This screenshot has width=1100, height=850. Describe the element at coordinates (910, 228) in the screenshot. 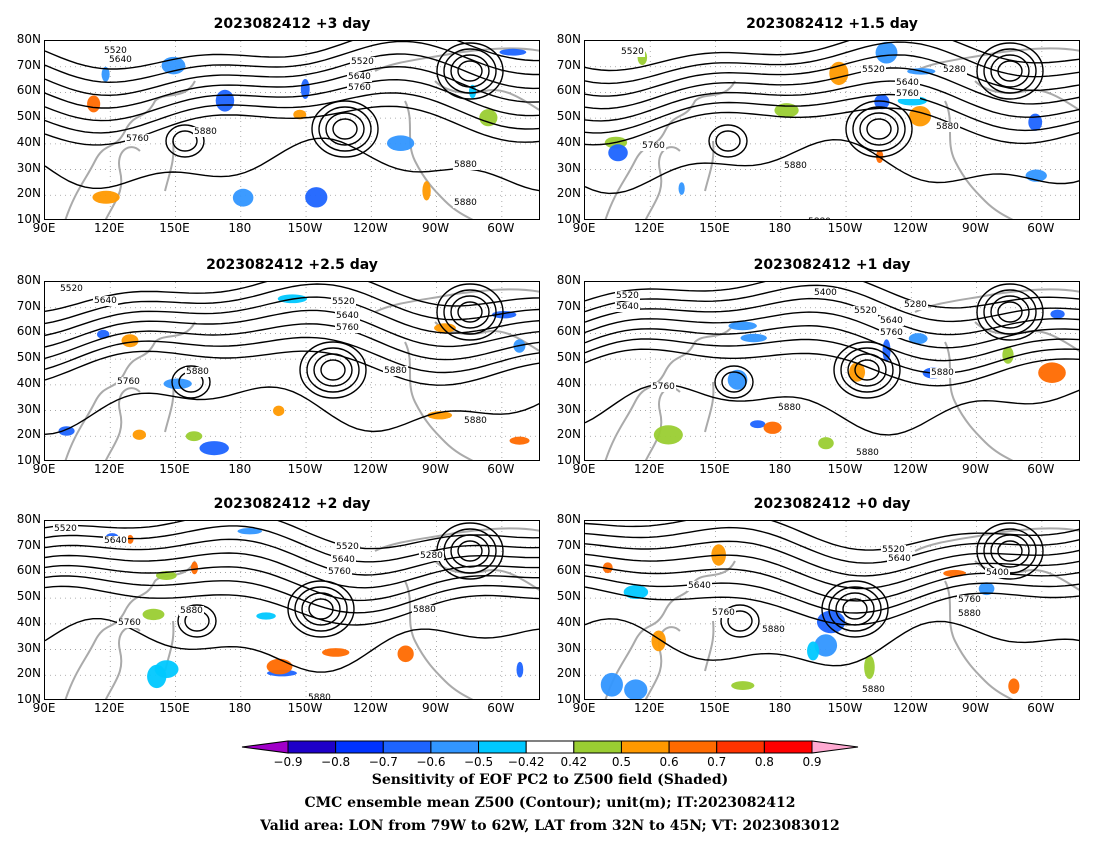

I see `longitude-label: 120W` at that location.